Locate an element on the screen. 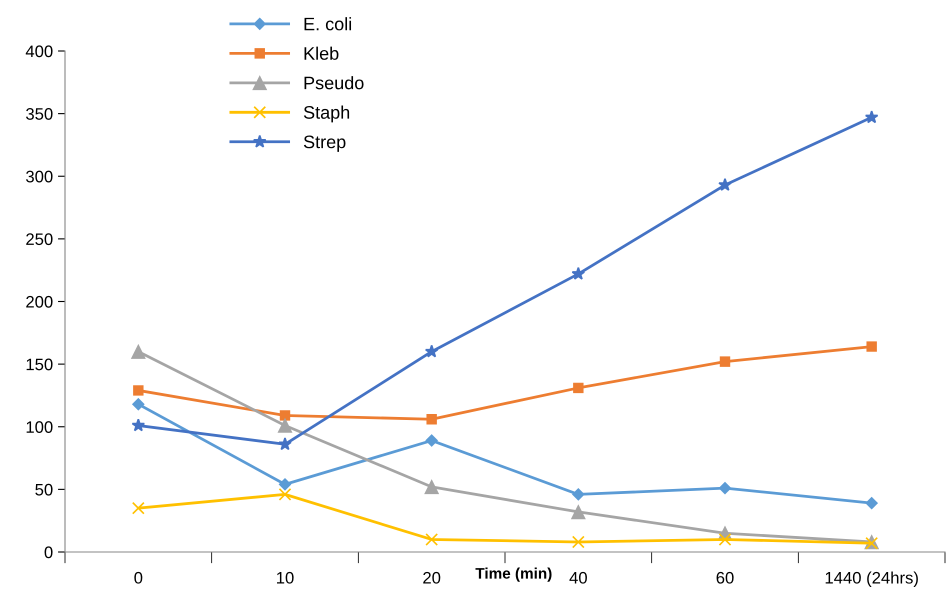 This screenshot has width=950, height=602. x-axis-title: Time (min) is located at coordinates (513, 575).